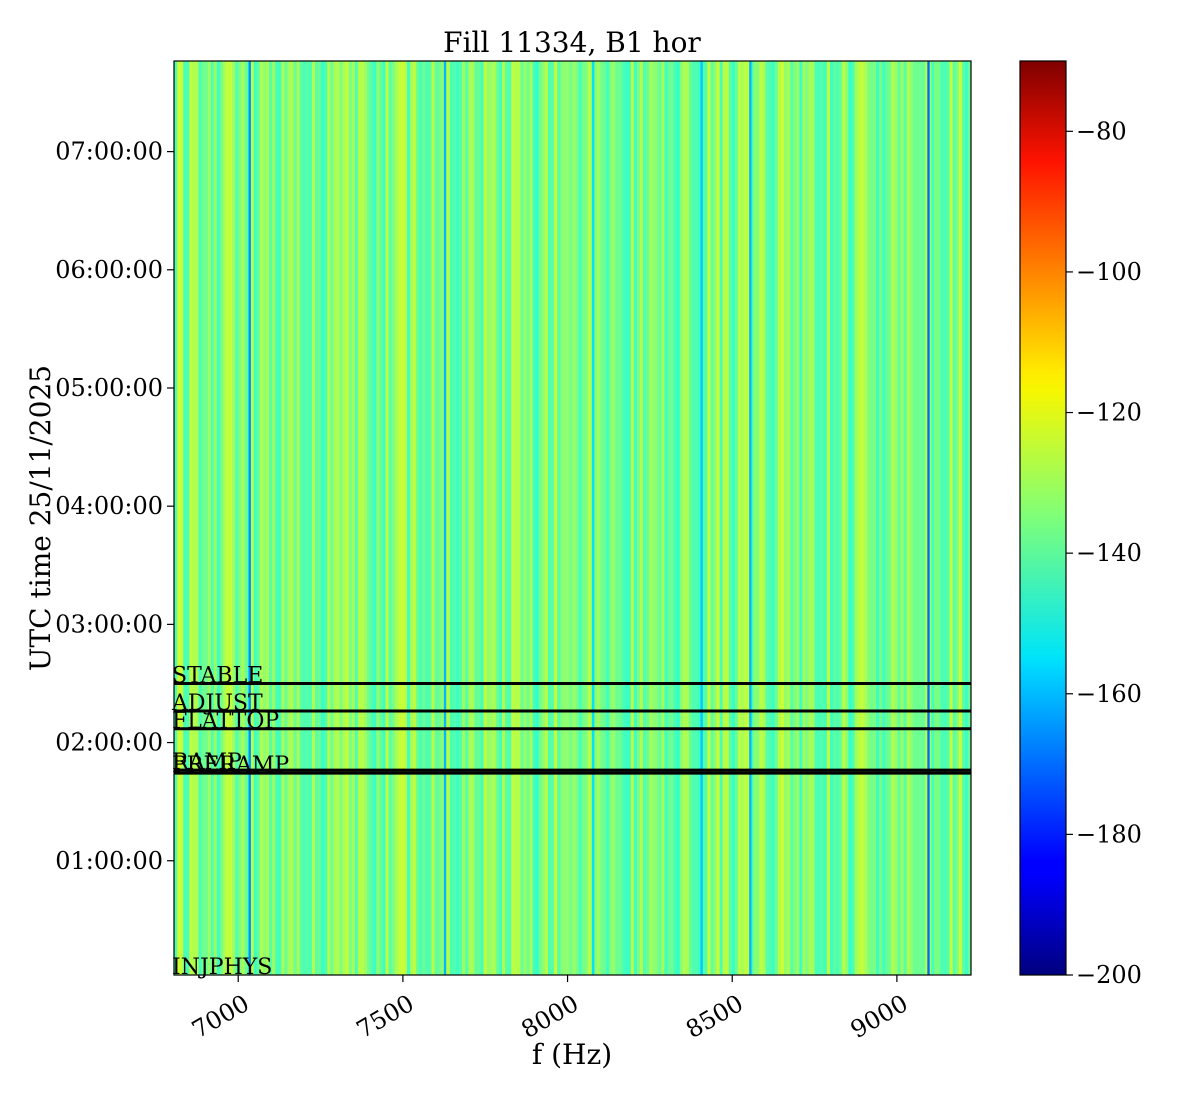 This screenshot has width=1200, height=1100. I want to click on beam-mode-label: STABLE, so click(217, 675).